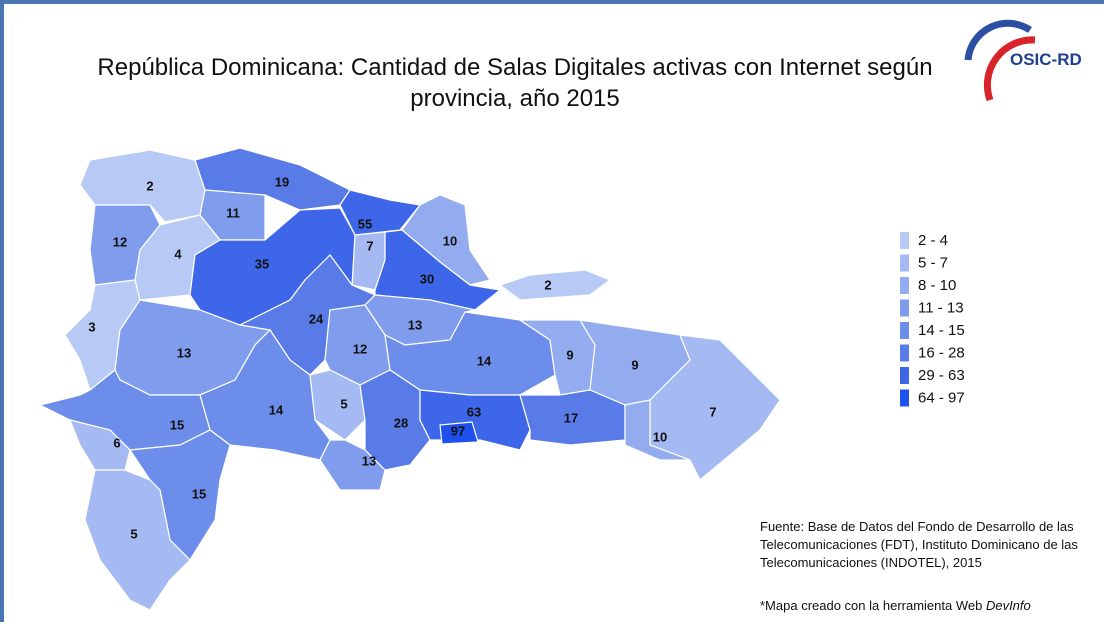 The width and height of the screenshot is (1108, 626). Describe the element at coordinates (941, 375) in the screenshot. I see `legend-label: 29 - 63` at that location.